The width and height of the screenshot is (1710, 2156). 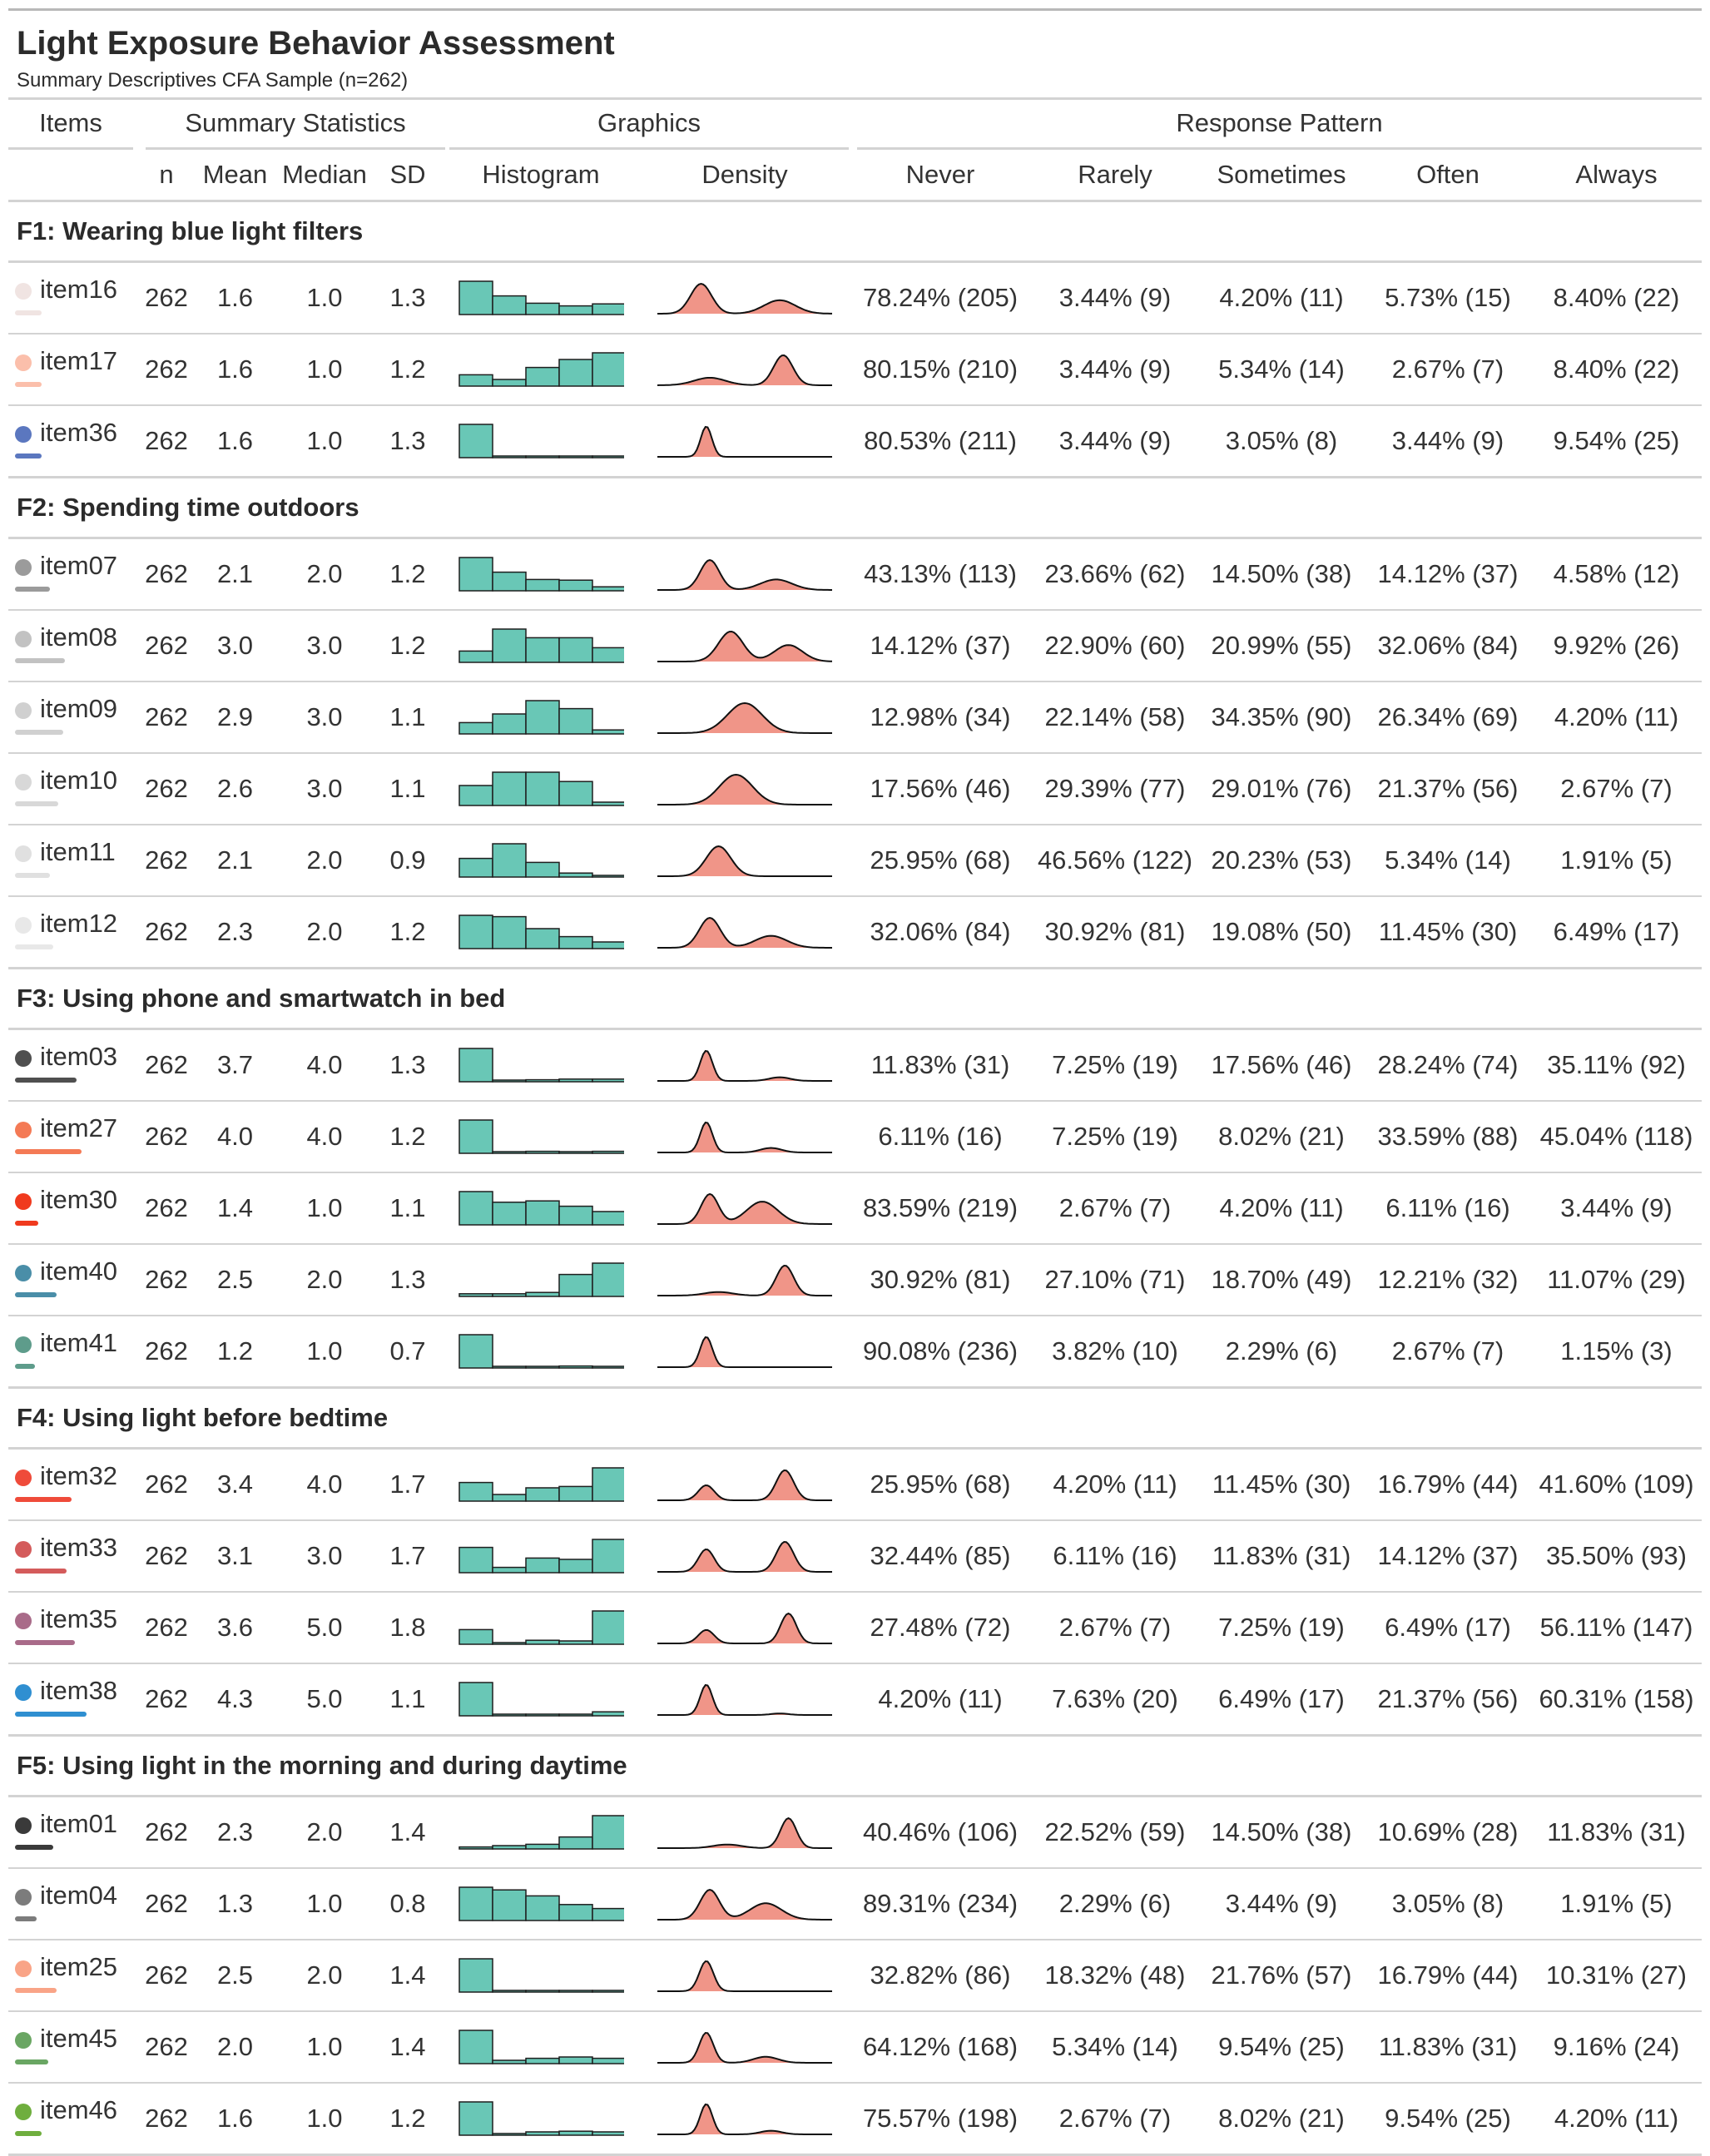 I want to click on stat-mean: 2.0, so click(x=235, y=2046).